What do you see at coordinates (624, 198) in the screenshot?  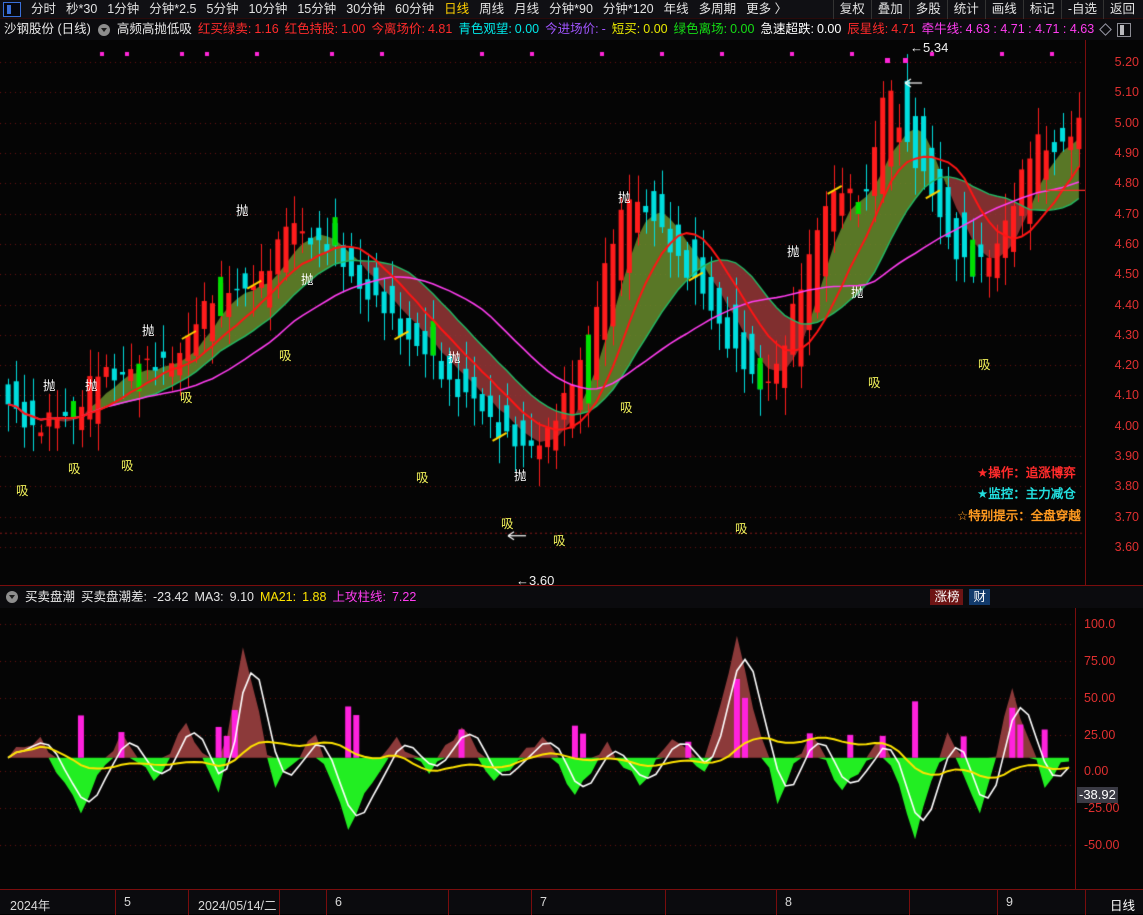 I see `sell-signal-label-7: 抛` at bounding box center [624, 198].